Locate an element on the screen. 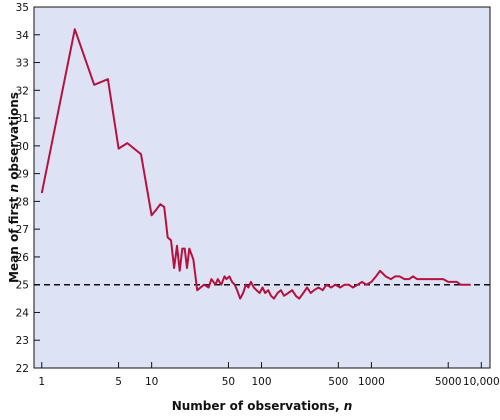 Image resolution: width=500 pixels, height=420 pixels. x-tick-label: 5 is located at coordinates (118, 382).